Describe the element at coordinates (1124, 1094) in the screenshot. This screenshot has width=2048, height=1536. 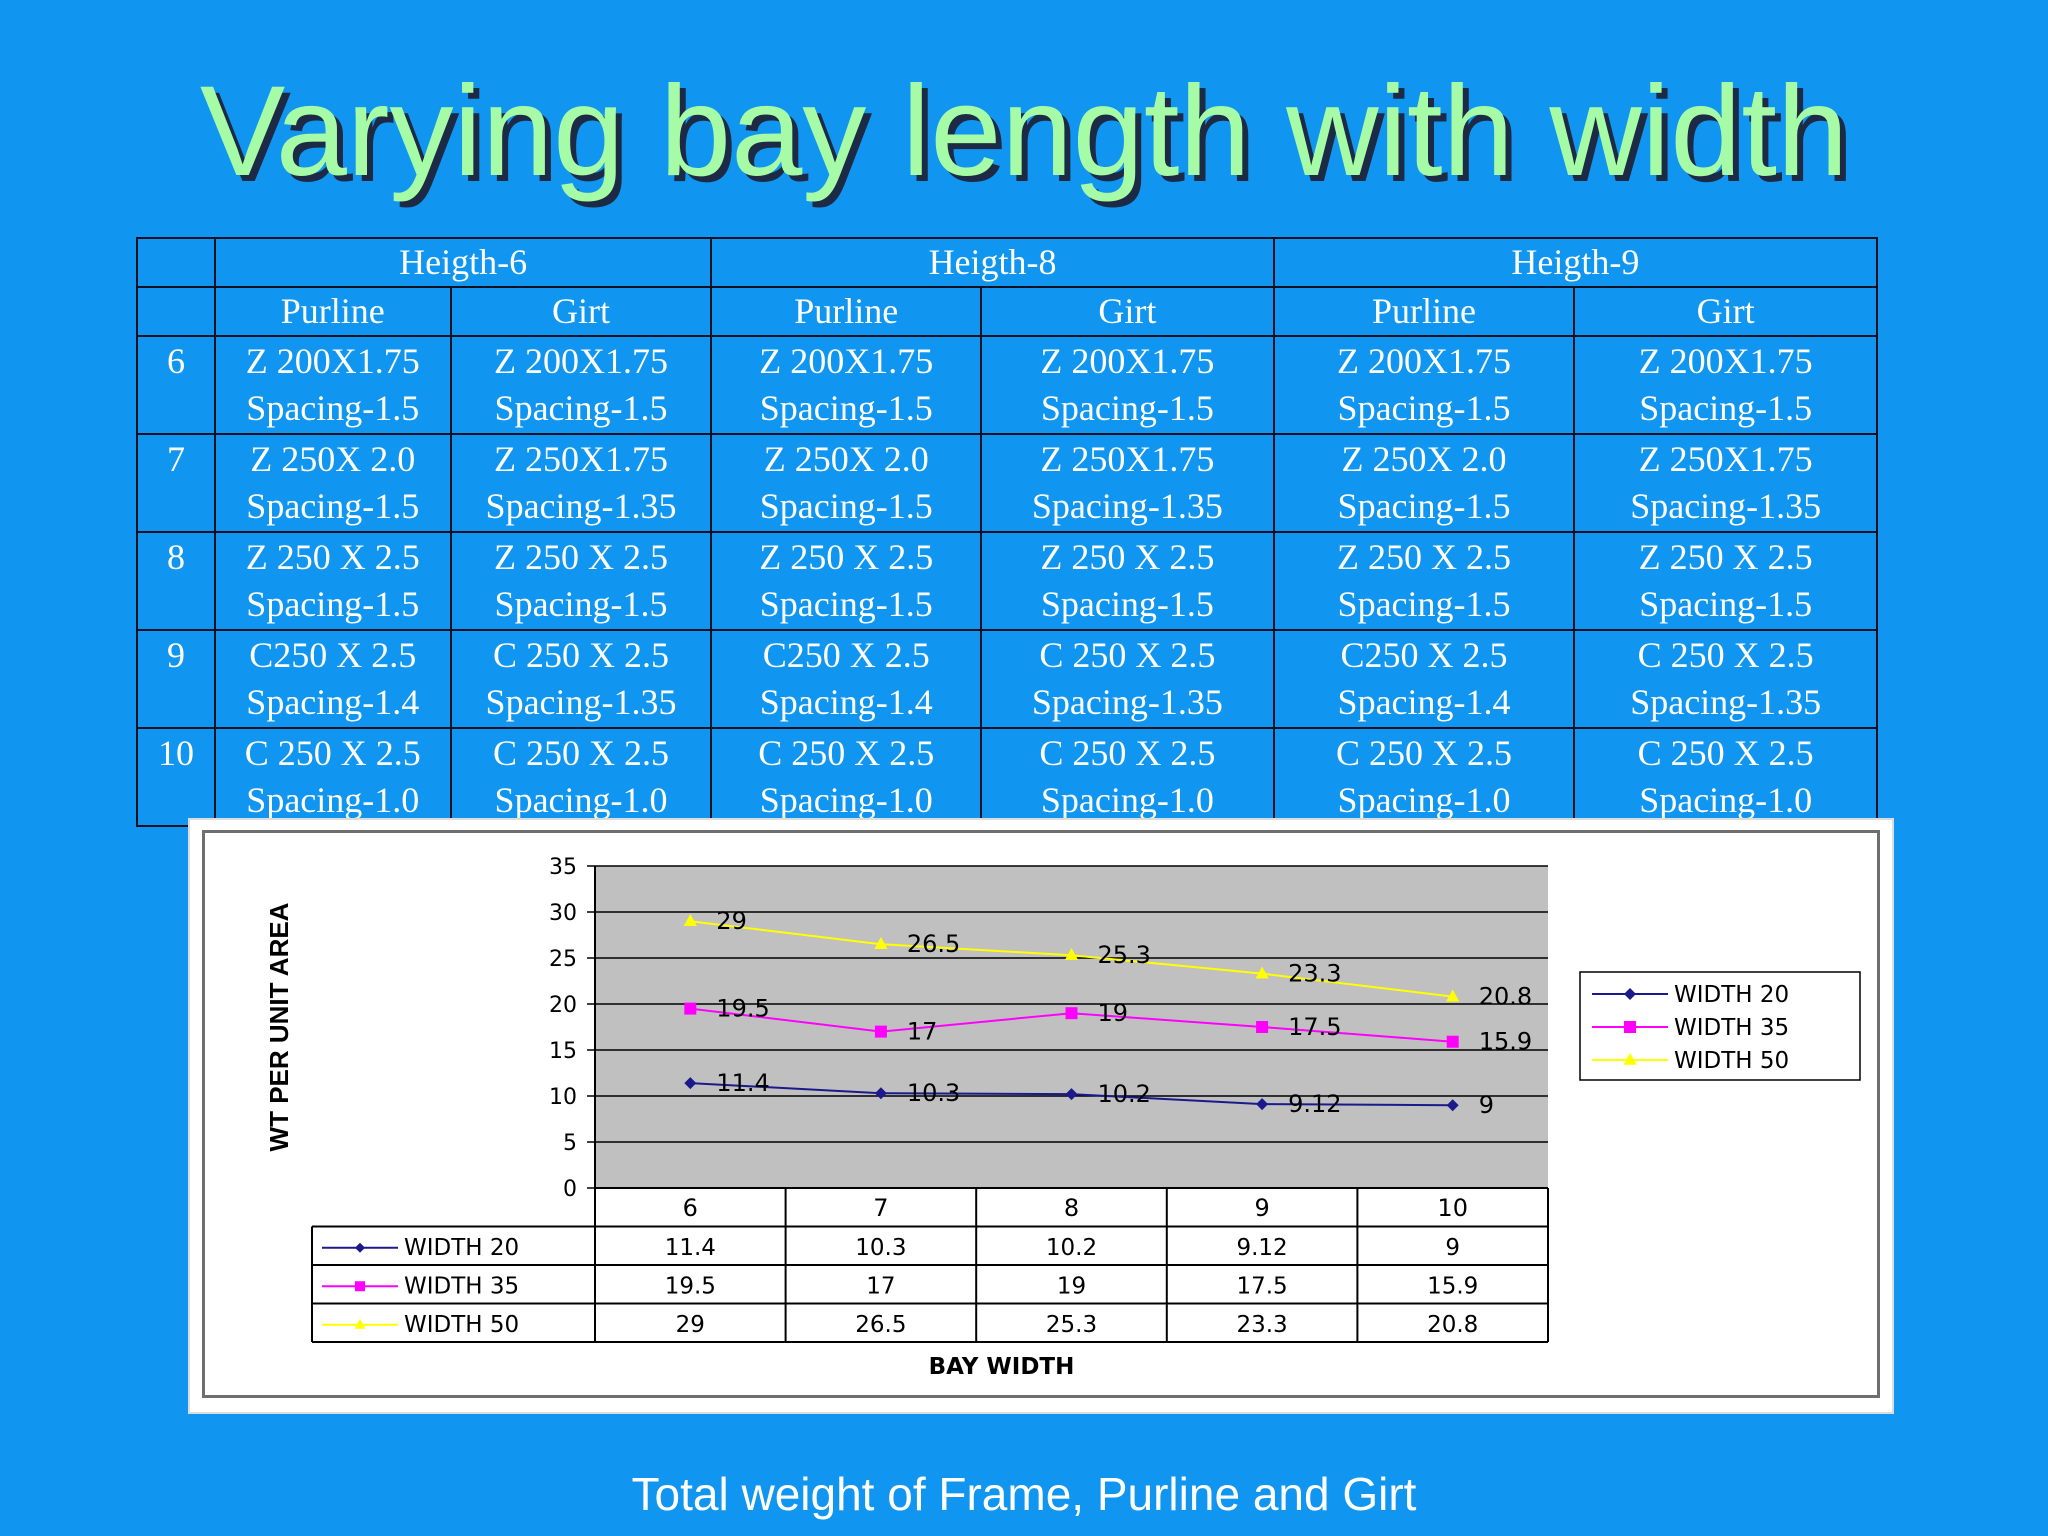
I see `data-label: 10.2` at that location.